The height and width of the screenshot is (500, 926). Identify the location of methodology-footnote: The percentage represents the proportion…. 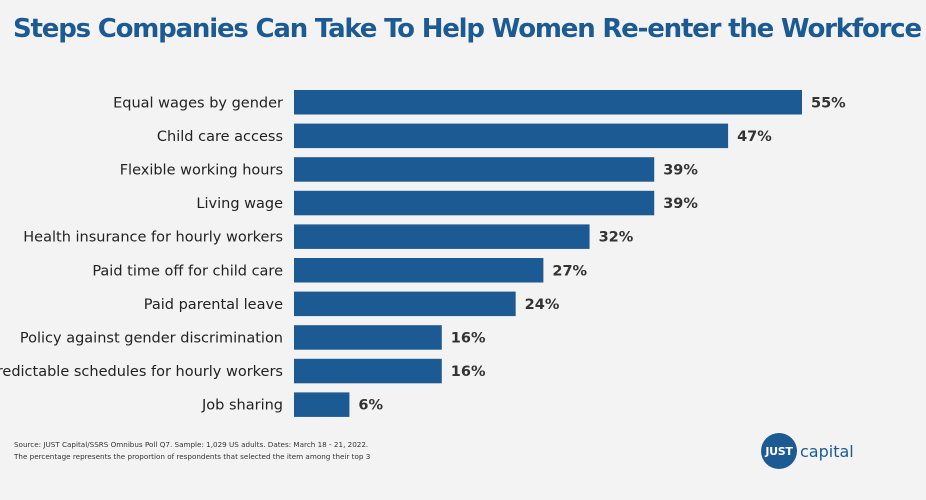
(192, 456).